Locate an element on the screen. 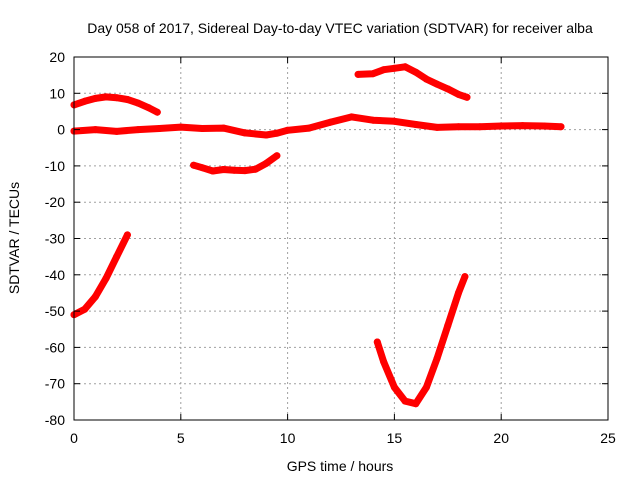  y-tick-label: 10 is located at coordinates (57, 93).